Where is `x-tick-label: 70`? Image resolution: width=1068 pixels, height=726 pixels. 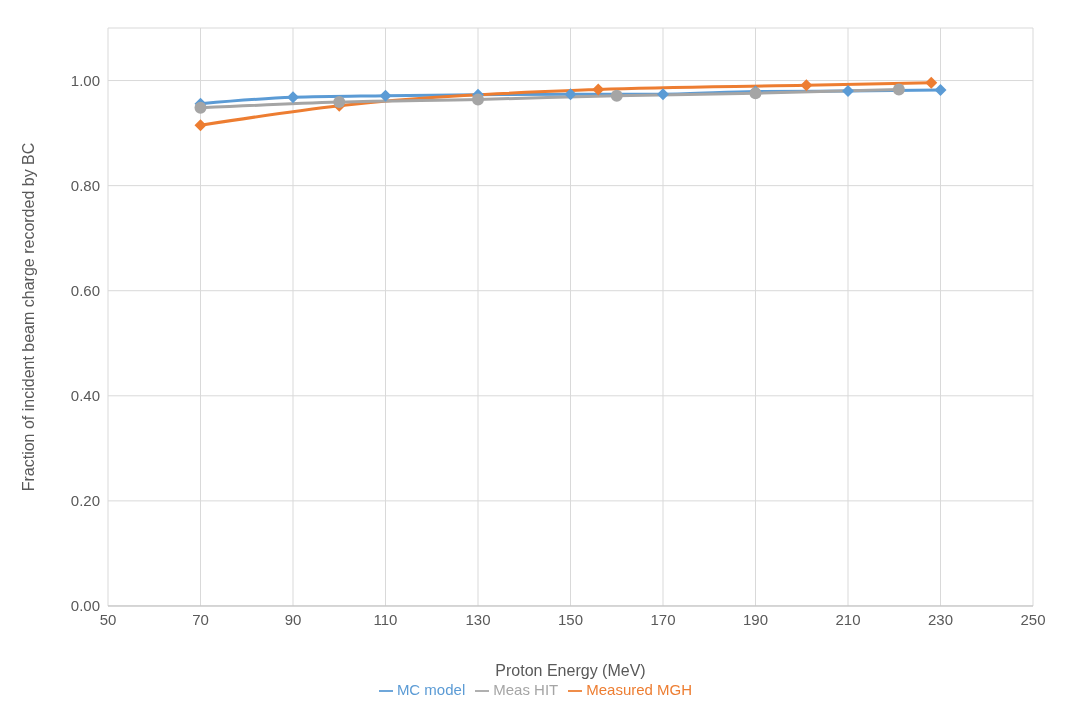 x-tick-label: 70 is located at coordinates (200, 619).